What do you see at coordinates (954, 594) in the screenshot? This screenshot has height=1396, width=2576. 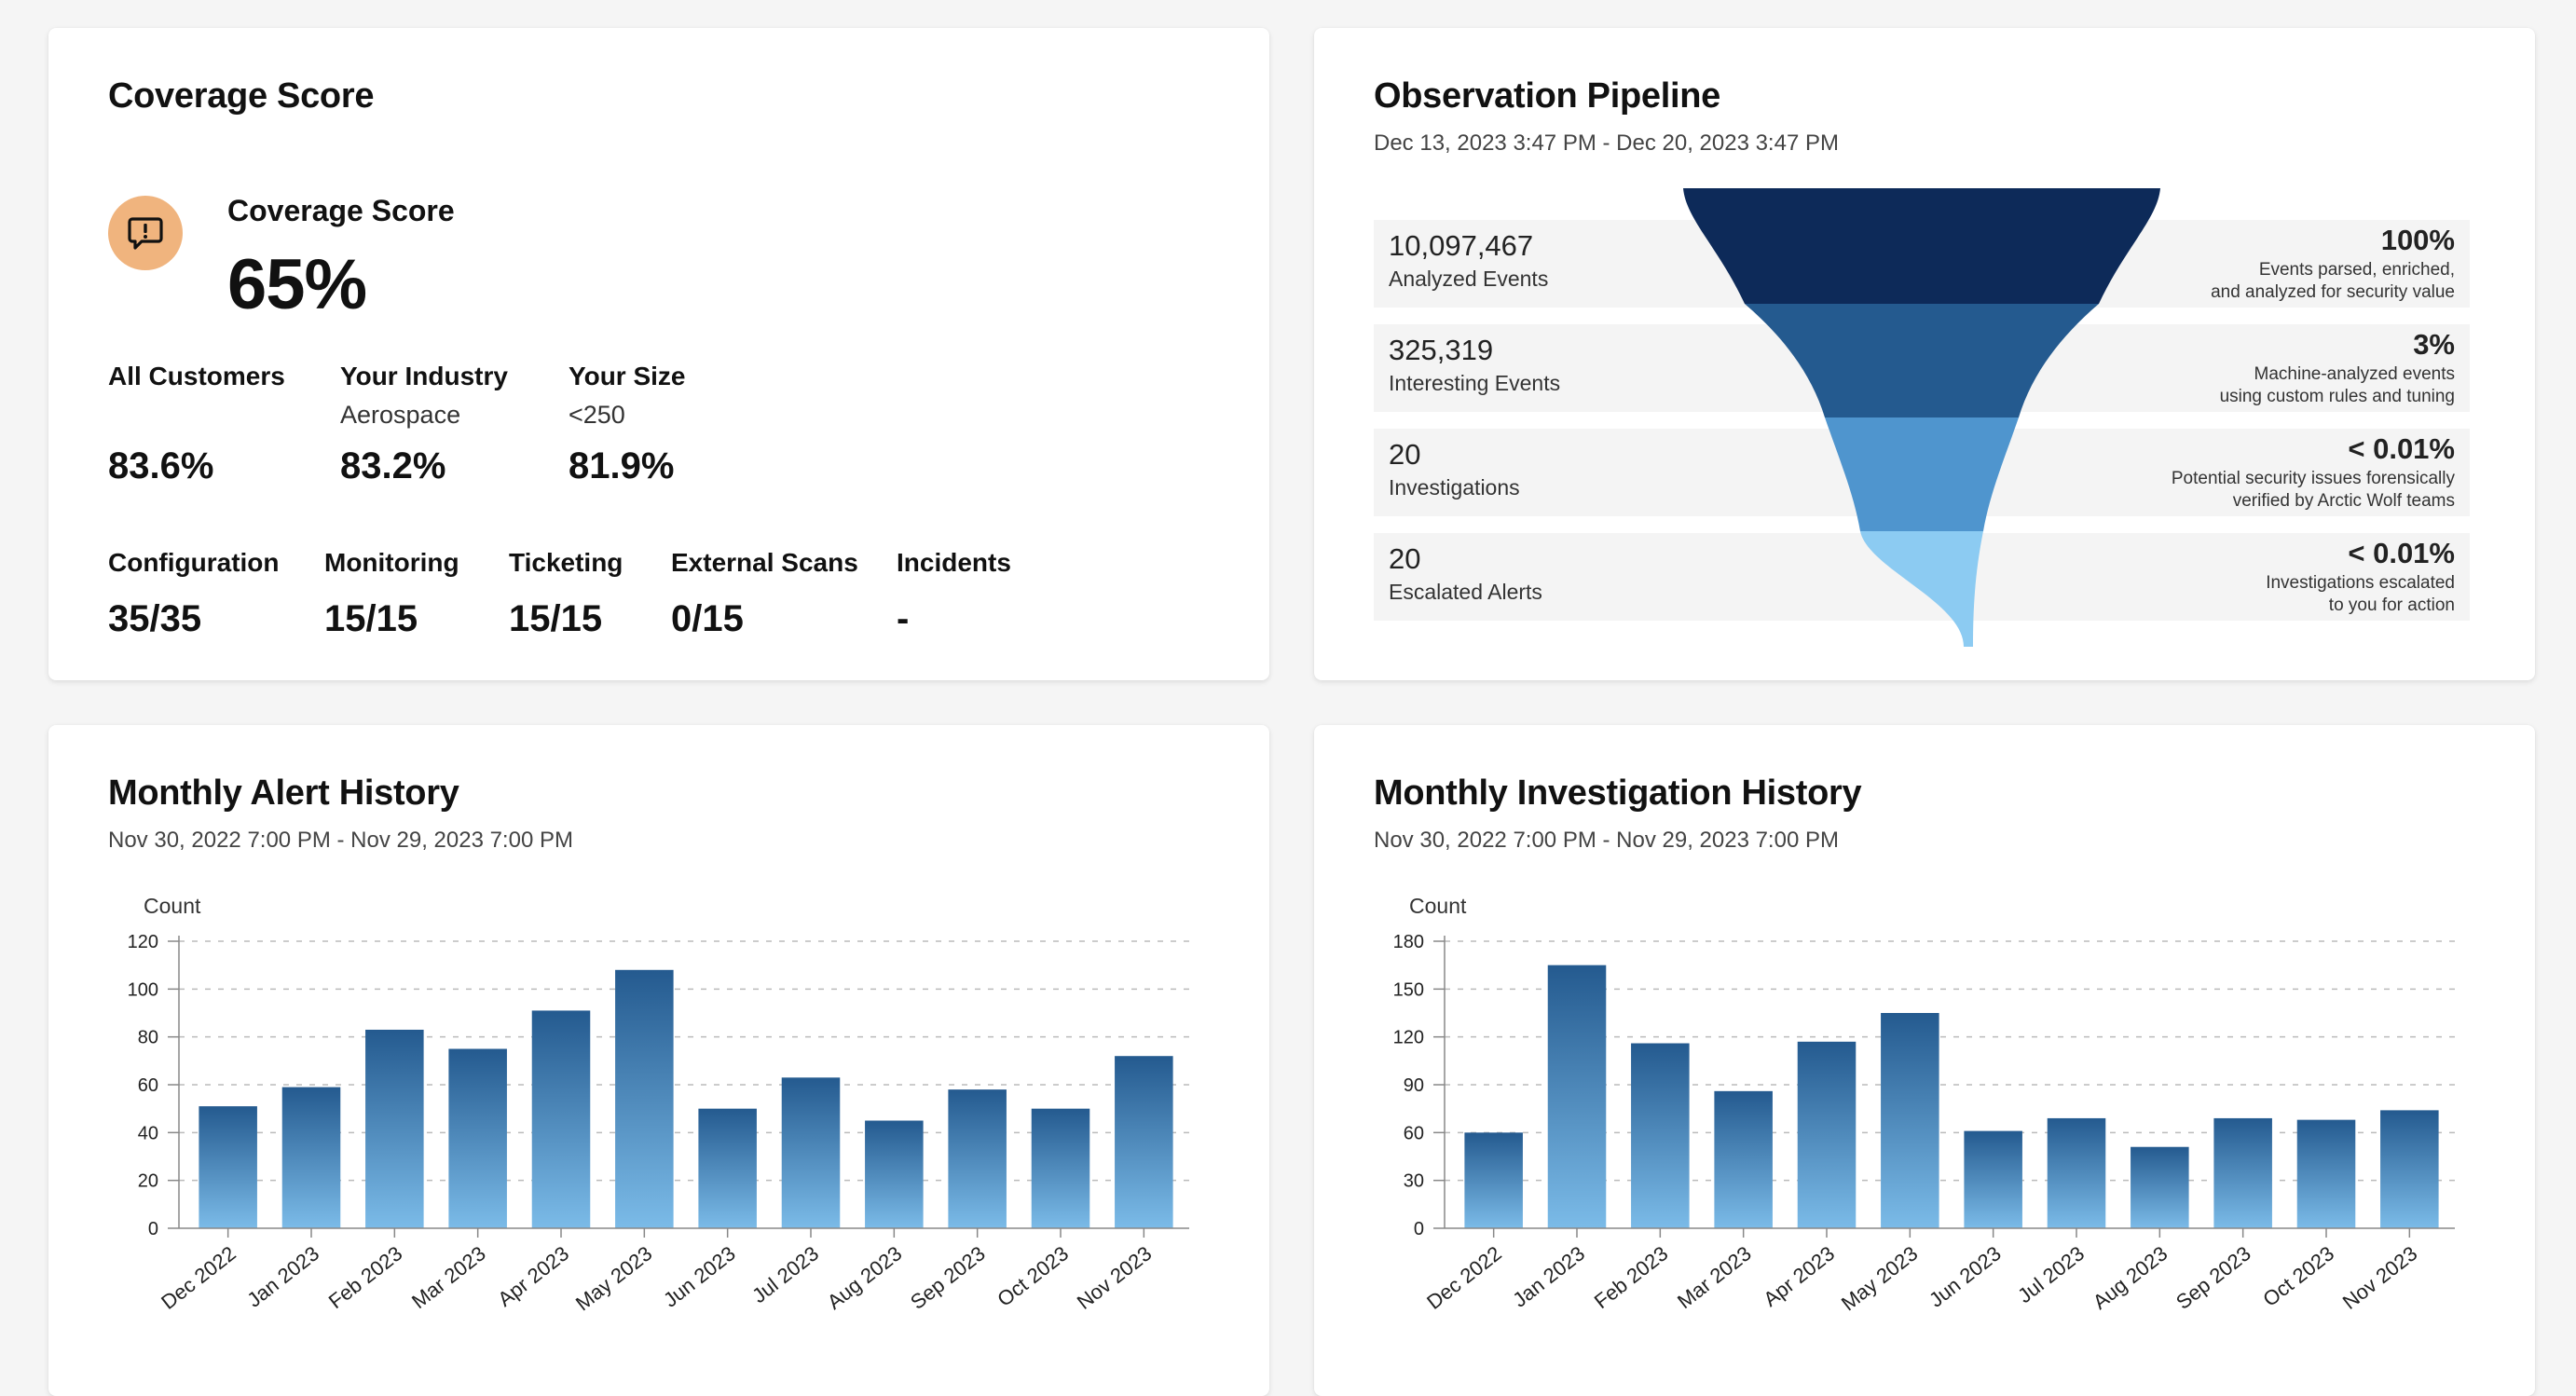 I see `metric-incidents: Incidents -` at bounding box center [954, 594].